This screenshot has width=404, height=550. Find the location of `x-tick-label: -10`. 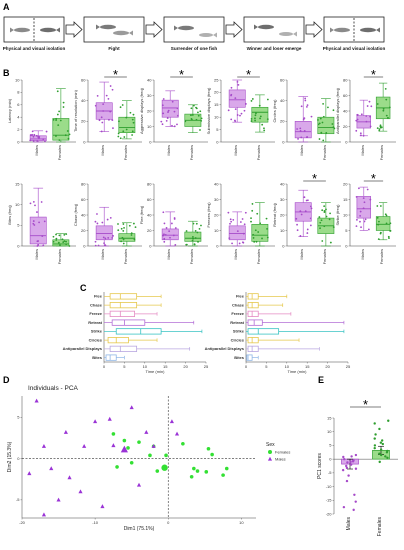

x-tick-label: -10 is located at coordinates (95, 522).